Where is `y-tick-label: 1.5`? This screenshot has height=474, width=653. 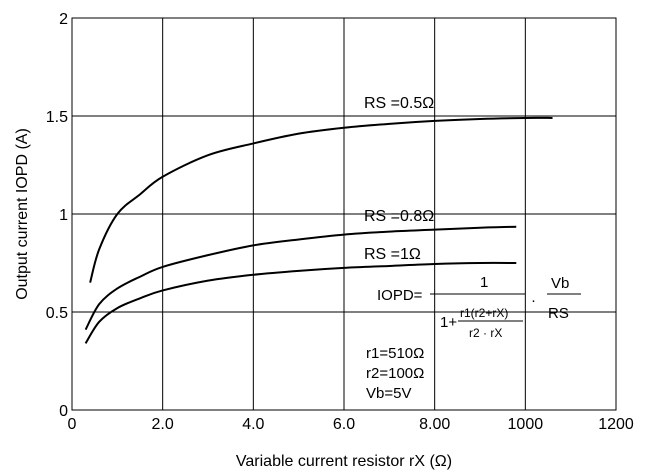 y-tick-label: 1.5 is located at coordinates (57, 117).